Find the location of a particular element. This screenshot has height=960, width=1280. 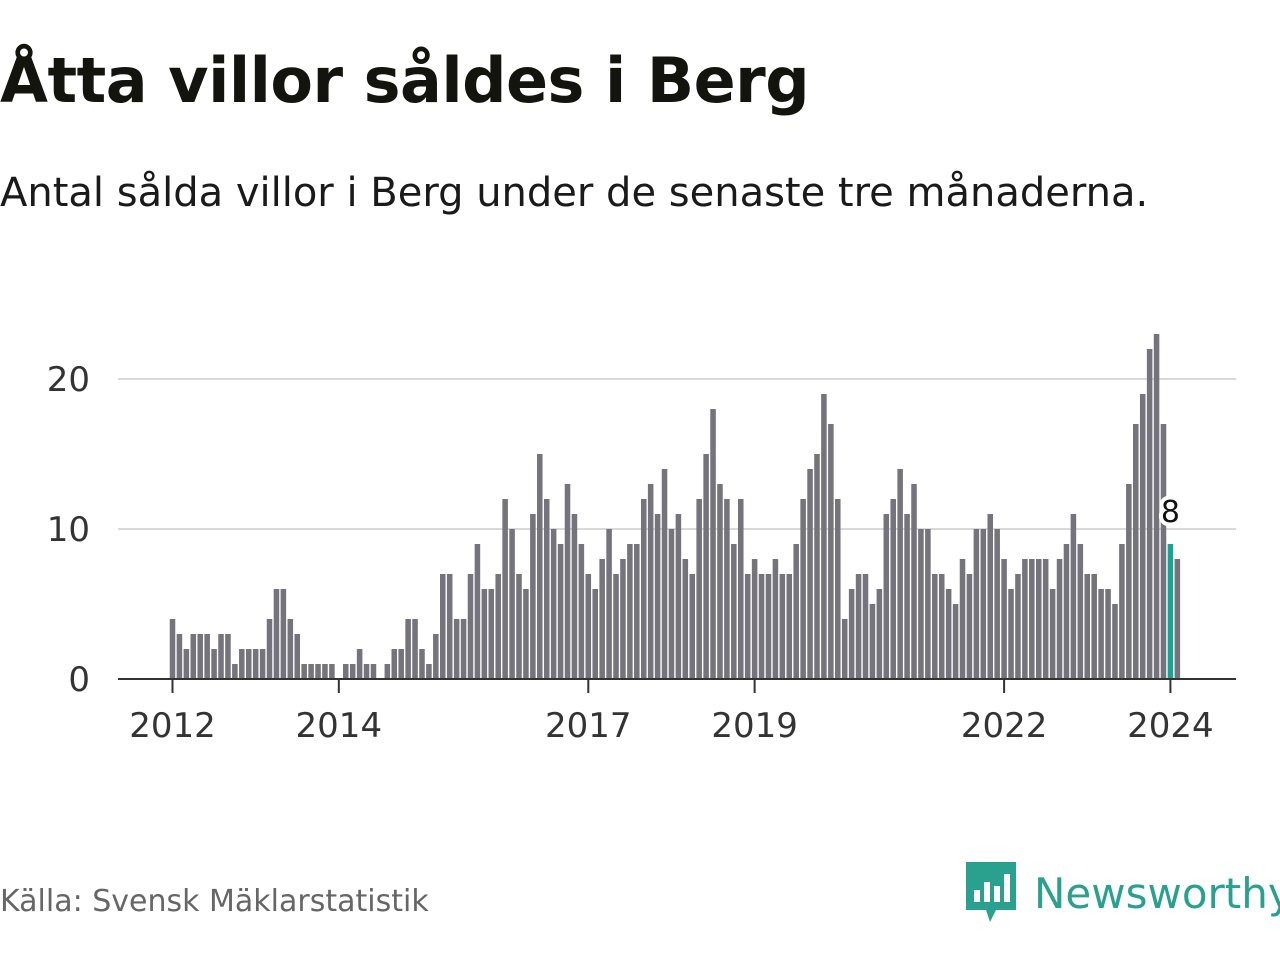

gridlines is located at coordinates (677, 454).